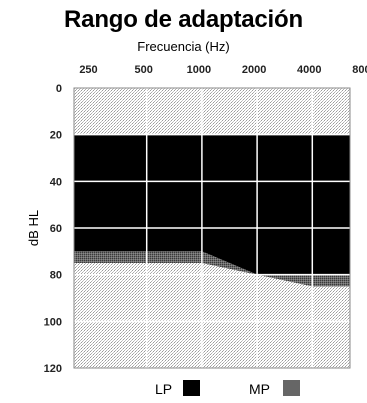 The width and height of the screenshot is (367, 403). Describe the element at coordinates (212, 269) in the screenshot. I see `band-mp` at that location.